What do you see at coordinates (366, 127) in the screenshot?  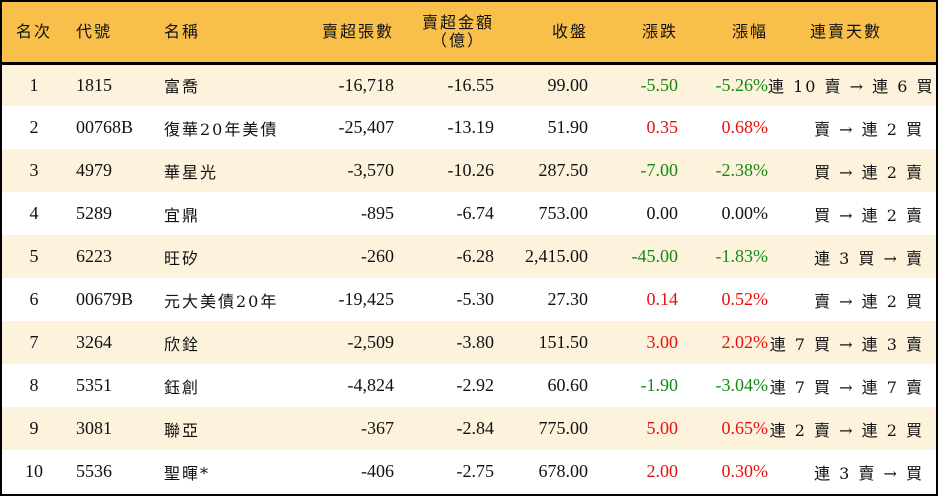 I see `cell-net-sell-lots: -25,407` at bounding box center [366, 127].